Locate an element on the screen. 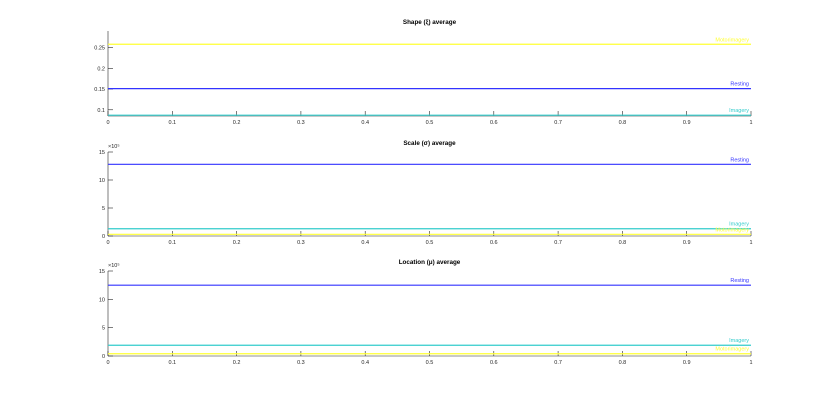 The height and width of the screenshot is (401, 830). y-tick-label: 0.25 is located at coordinates (99, 49).